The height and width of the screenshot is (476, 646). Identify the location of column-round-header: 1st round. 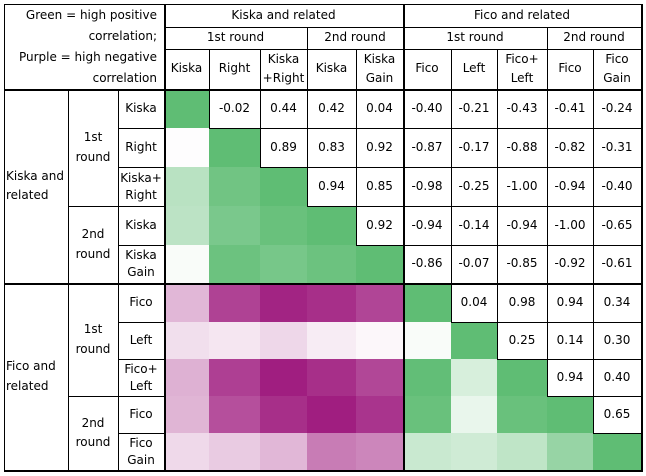
(235, 37).